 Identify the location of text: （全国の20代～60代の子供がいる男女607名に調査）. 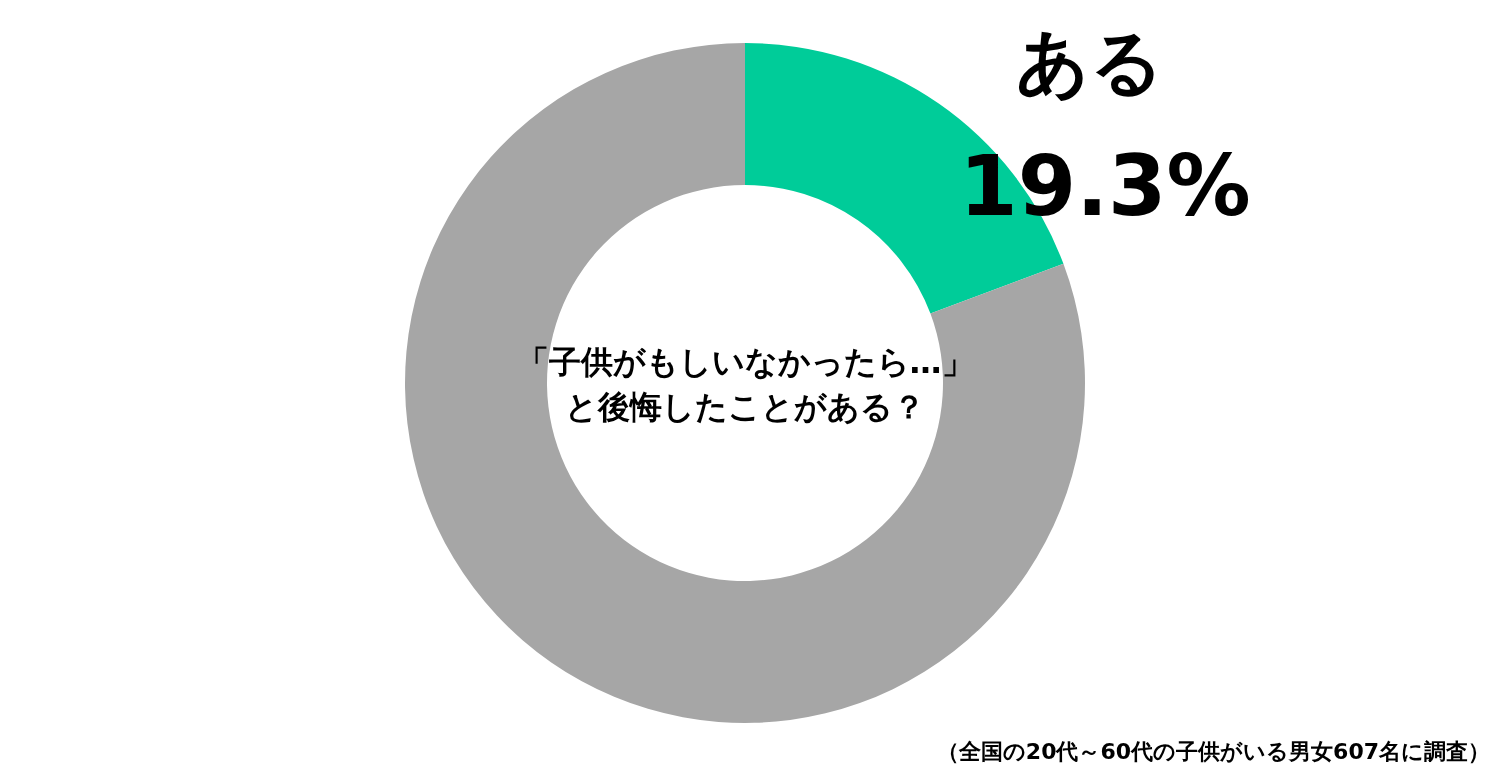
(1213, 751).